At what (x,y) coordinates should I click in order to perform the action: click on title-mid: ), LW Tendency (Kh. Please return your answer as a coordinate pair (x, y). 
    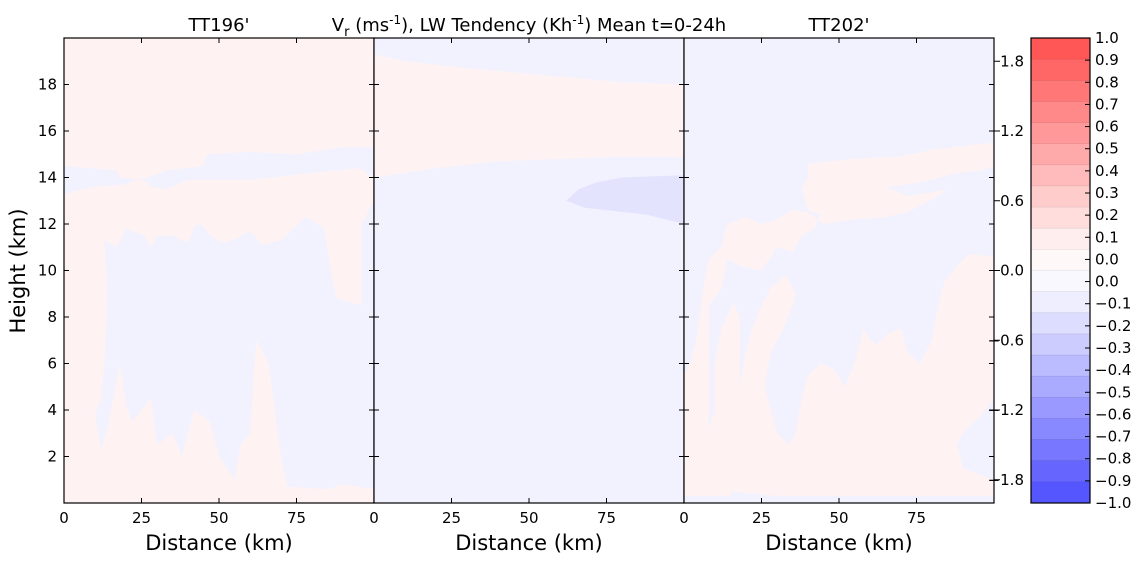
    Looking at the image, I should click on (486, 25).